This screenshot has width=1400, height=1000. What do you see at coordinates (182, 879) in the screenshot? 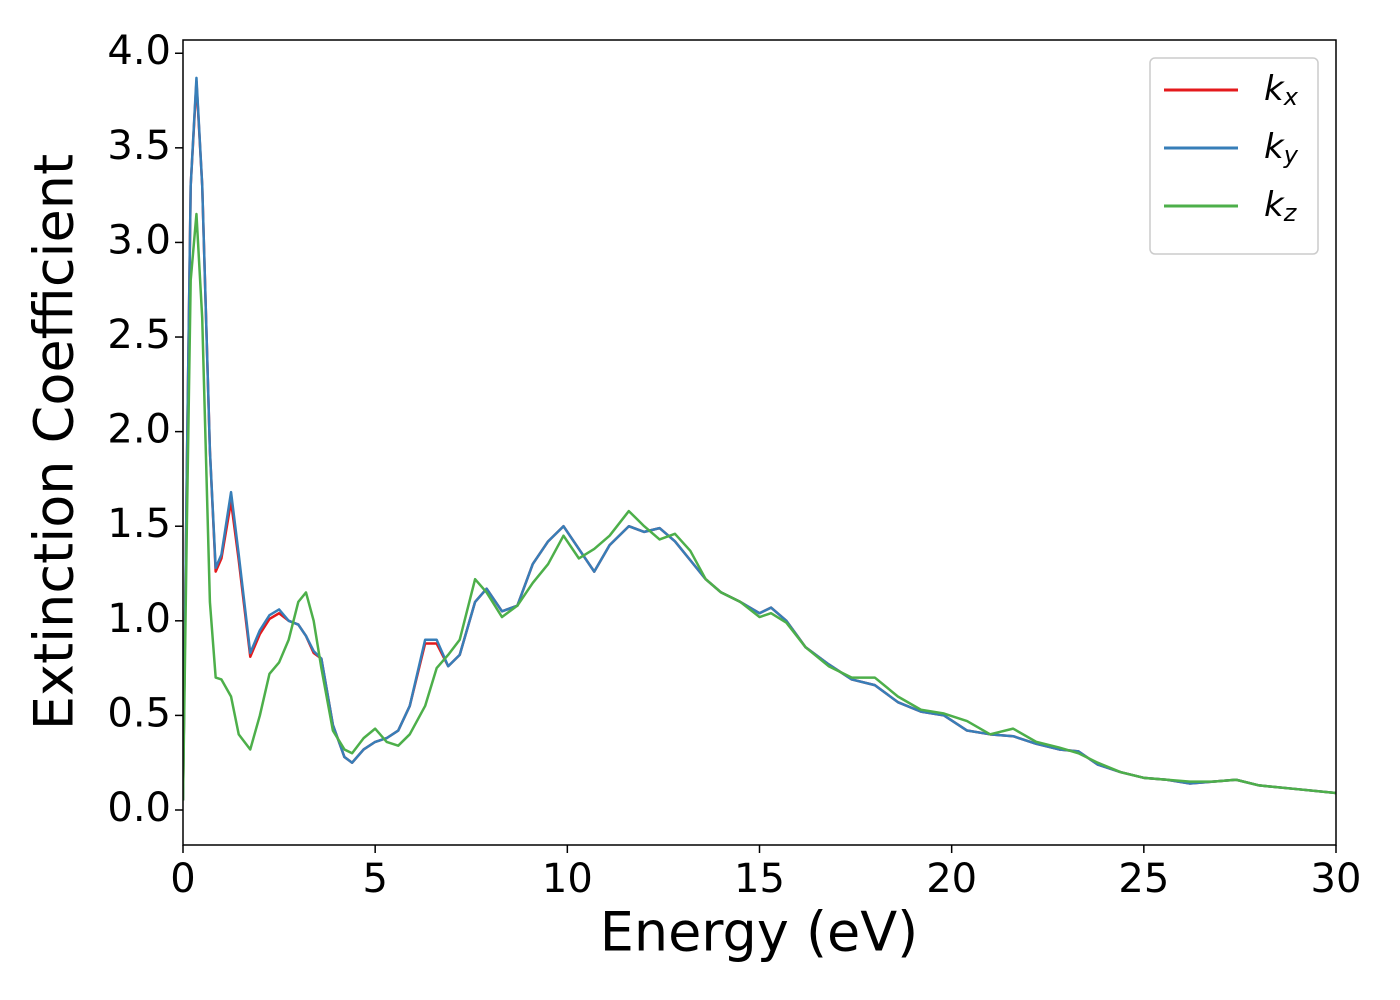
I see `x-tick-label: 0` at bounding box center [182, 879].